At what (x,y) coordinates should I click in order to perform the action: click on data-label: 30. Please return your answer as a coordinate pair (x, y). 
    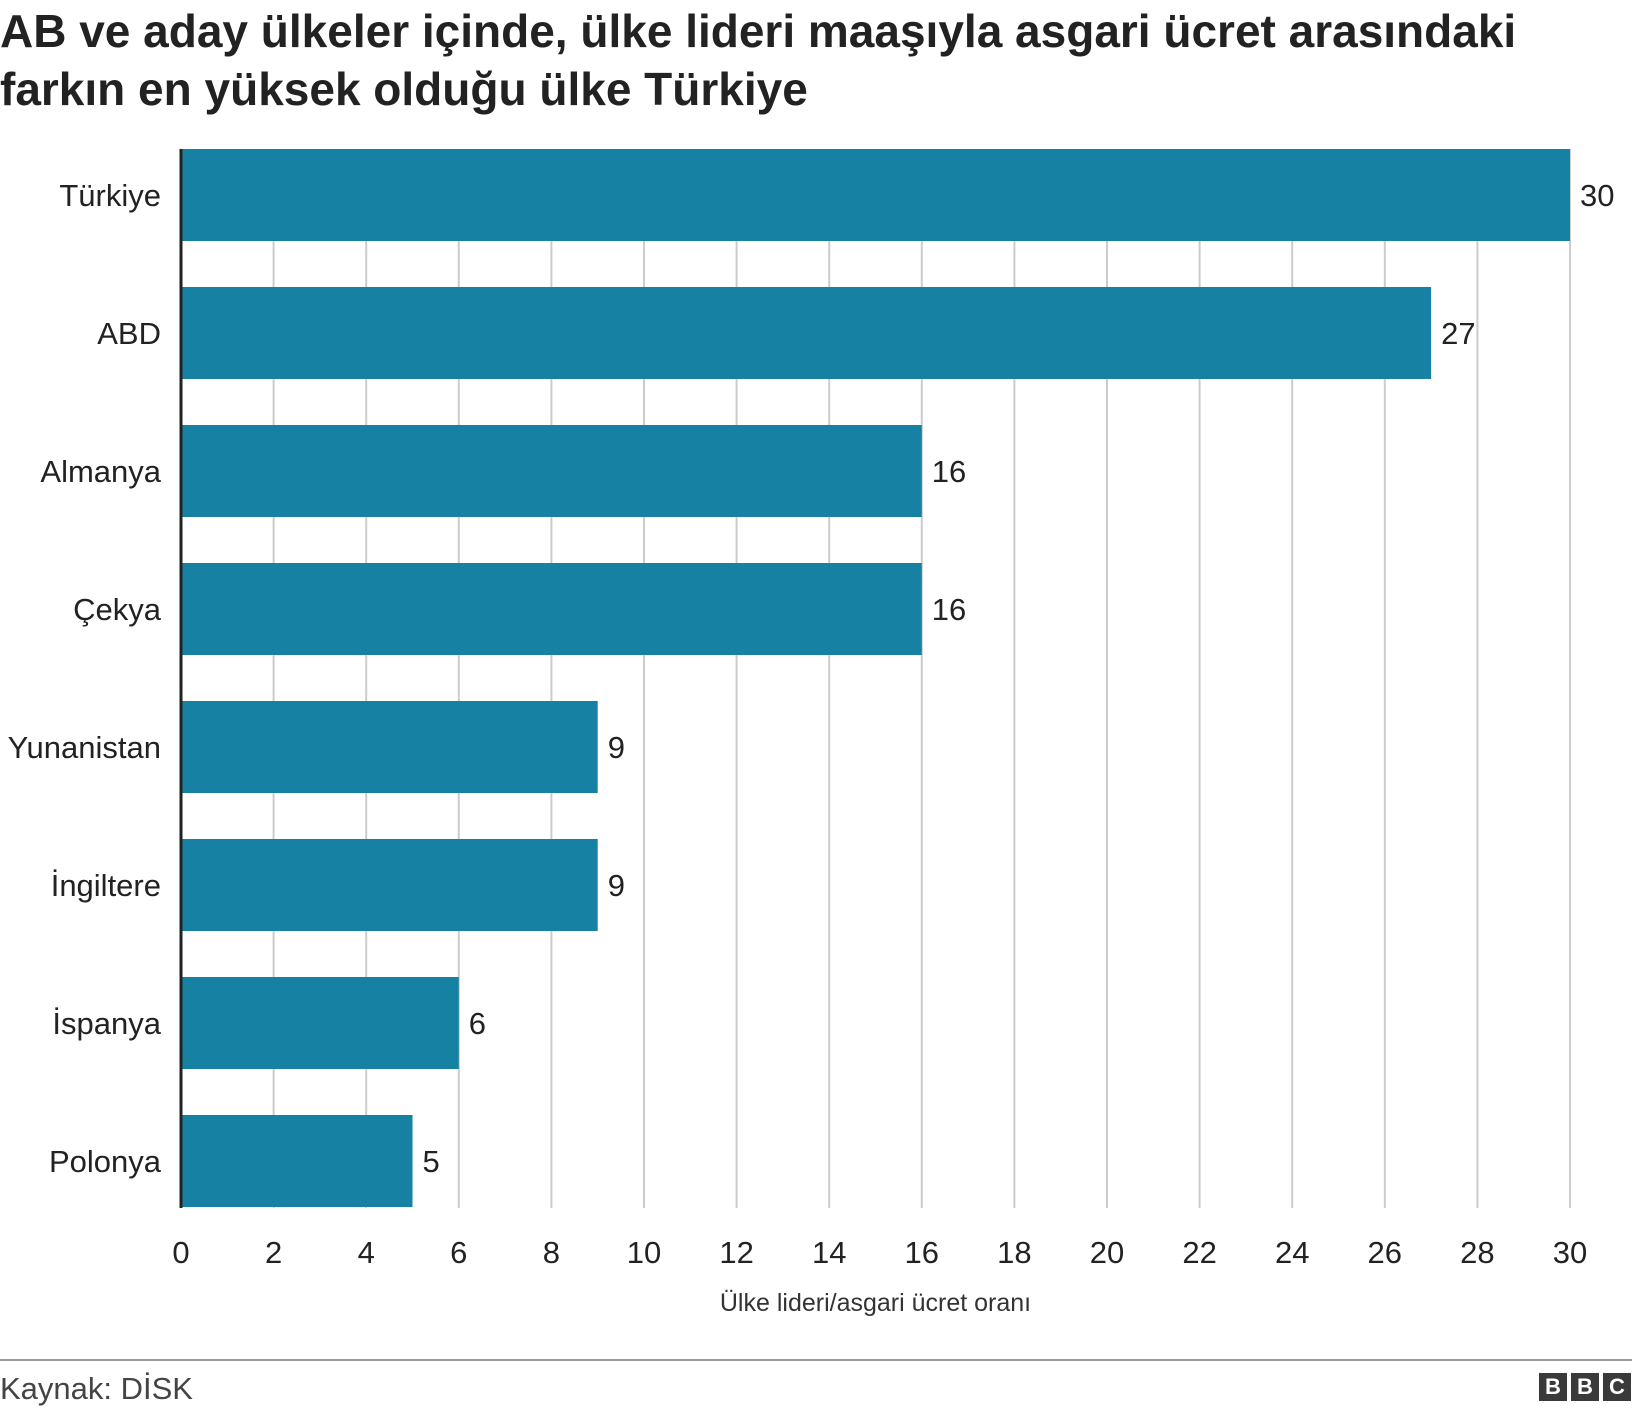
    Looking at the image, I should click on (1597, 195).